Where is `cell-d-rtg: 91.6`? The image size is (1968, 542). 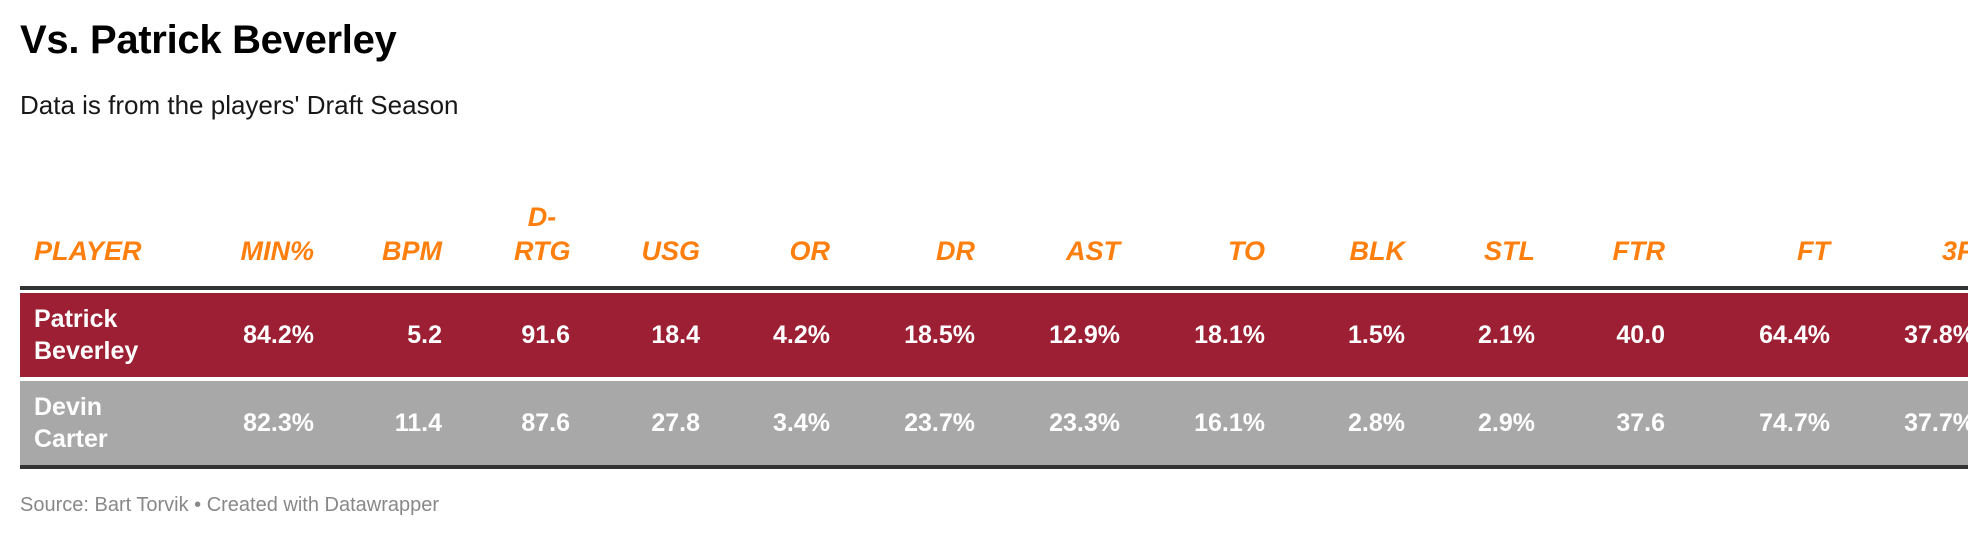 cell-d-rtg: 91.6 is located at coordinates (520, 333).